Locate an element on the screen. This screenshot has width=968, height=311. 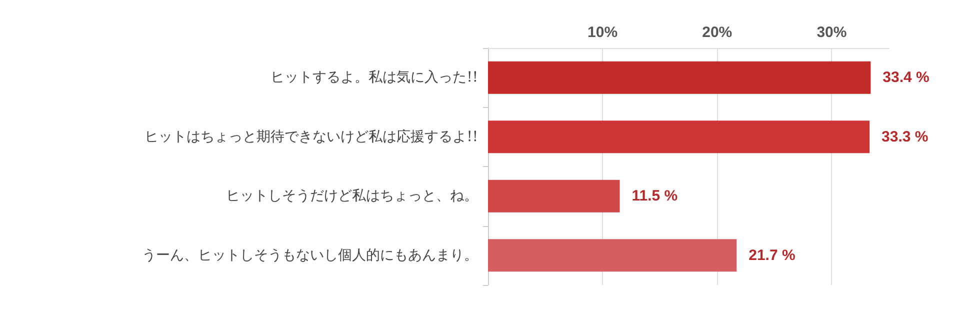
data-label: 33.4 % is located at coordinates (906, 77).